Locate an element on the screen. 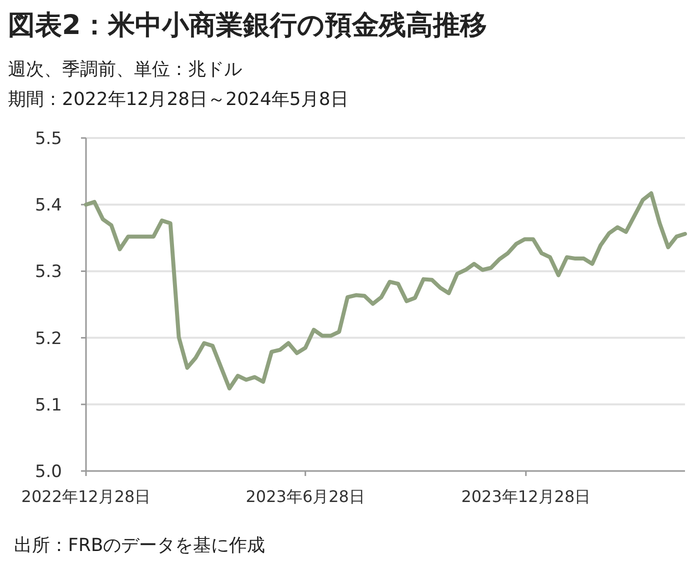  title: 図表2：米中小商業銀行の預金残高推移 is located at coordinates (247, 25).